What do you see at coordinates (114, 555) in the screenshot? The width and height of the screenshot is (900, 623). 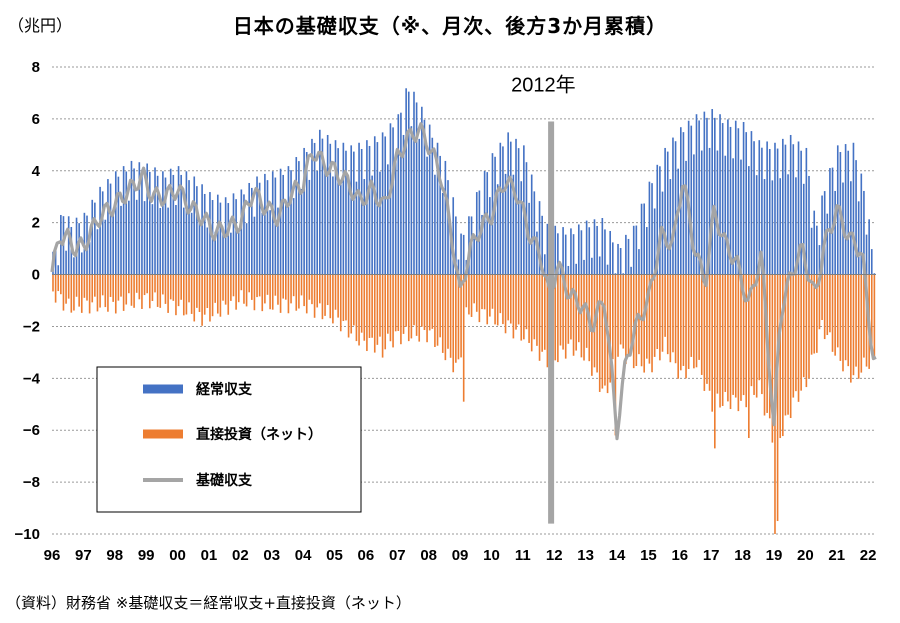 I see `x-tick-label: 98` at bounding box center [114, 555].